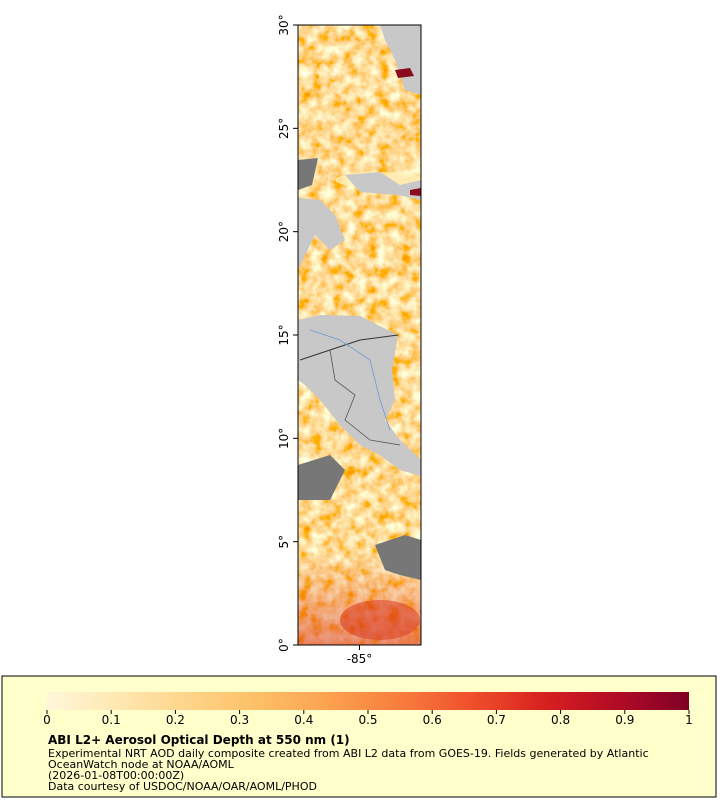 This screenshot has height=804, width=720. Describe the element at coordinates (432, 720) in the screenshot. I see `colorbar-tick-label: 0.6` at that location.